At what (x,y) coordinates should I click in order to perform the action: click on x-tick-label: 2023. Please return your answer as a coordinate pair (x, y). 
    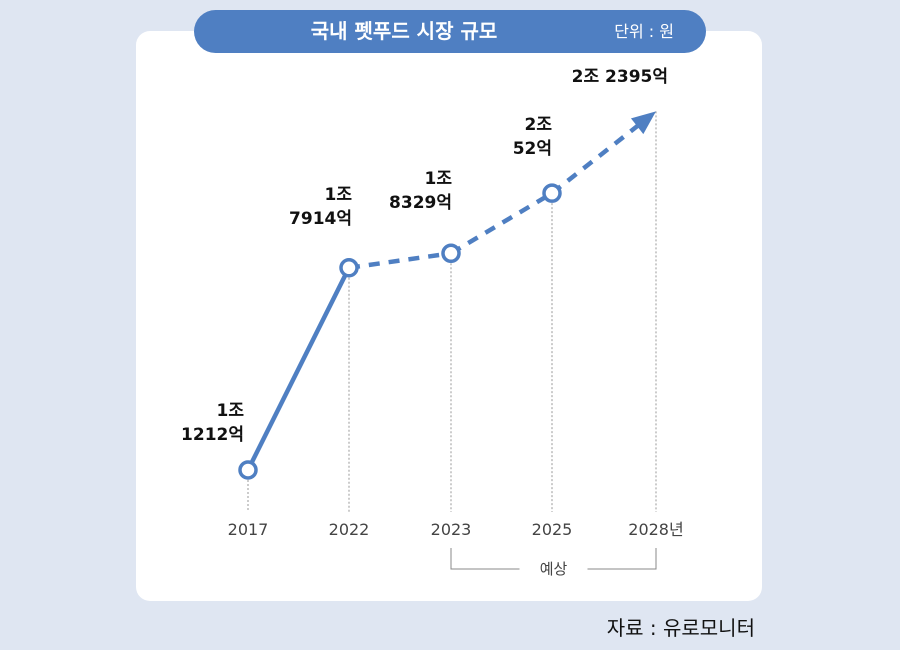
    Looking at the image, I should click on (451, 529).